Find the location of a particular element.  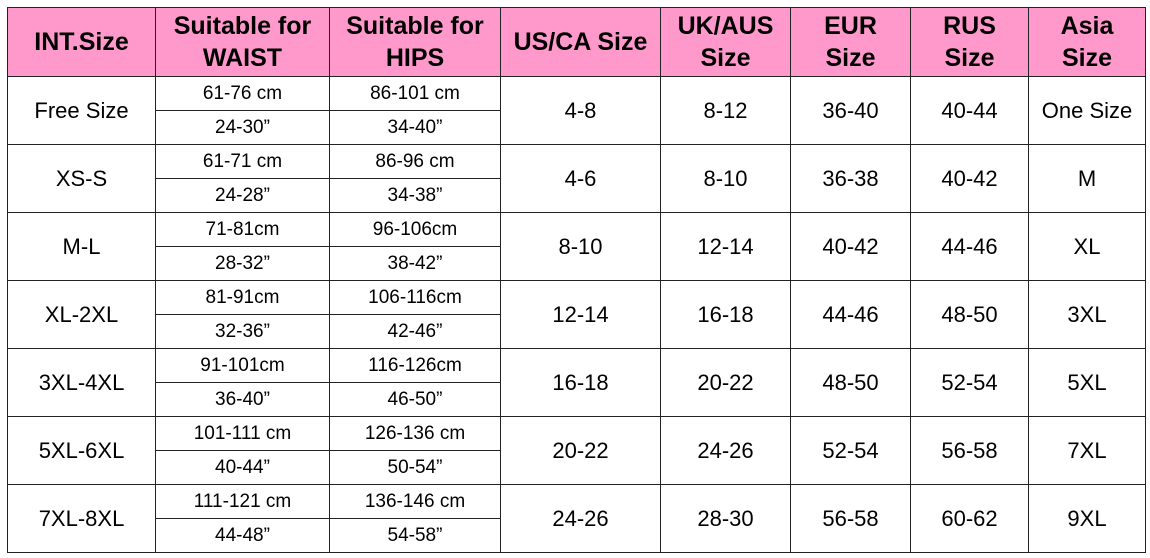

waist-in: 24-30” is located at coordinates (242, 127).